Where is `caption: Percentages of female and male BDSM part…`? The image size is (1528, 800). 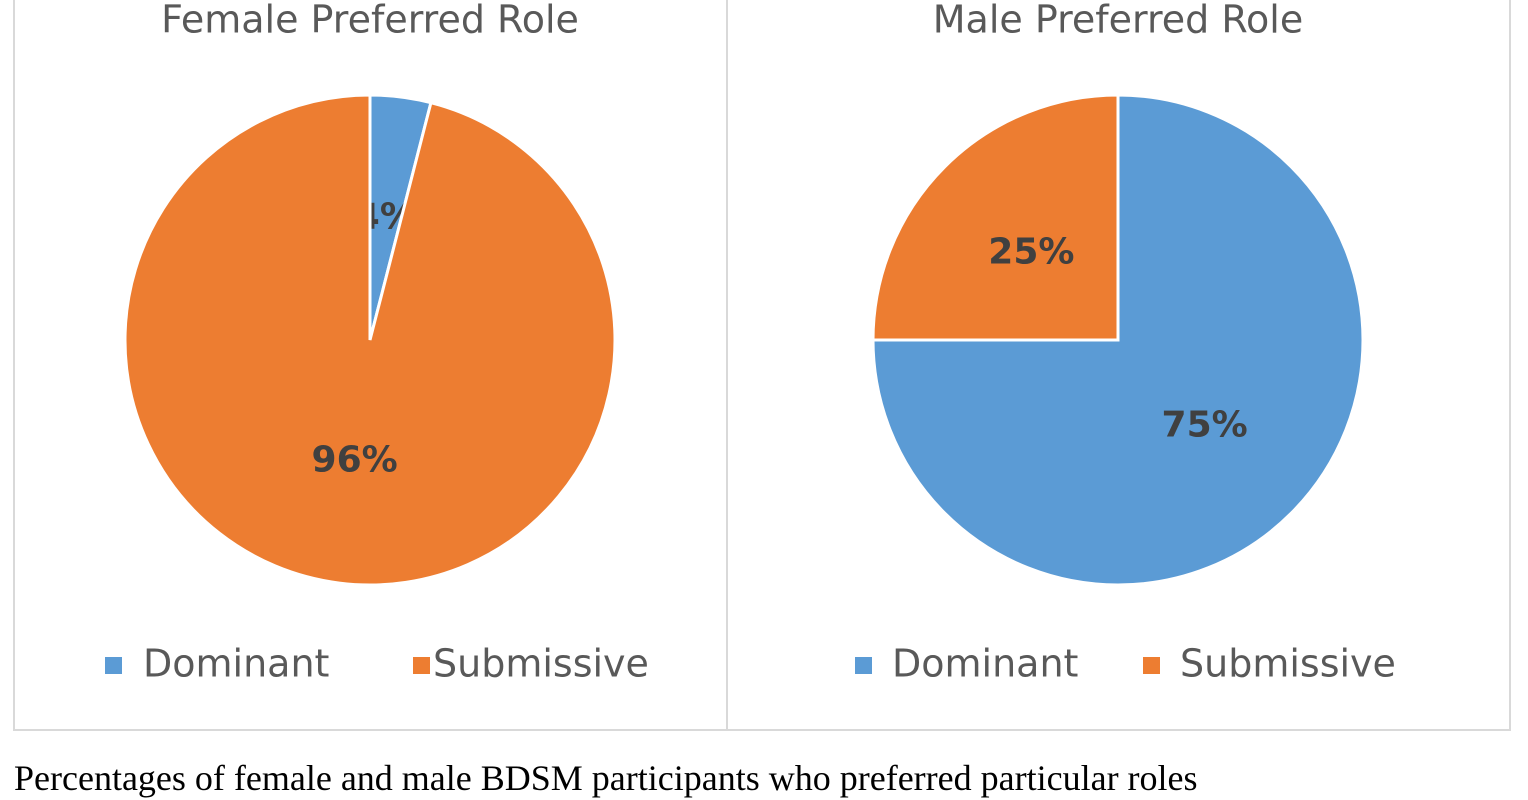
caption: Percentages of female and male BDSM part… is located at coordinates (606, 778).